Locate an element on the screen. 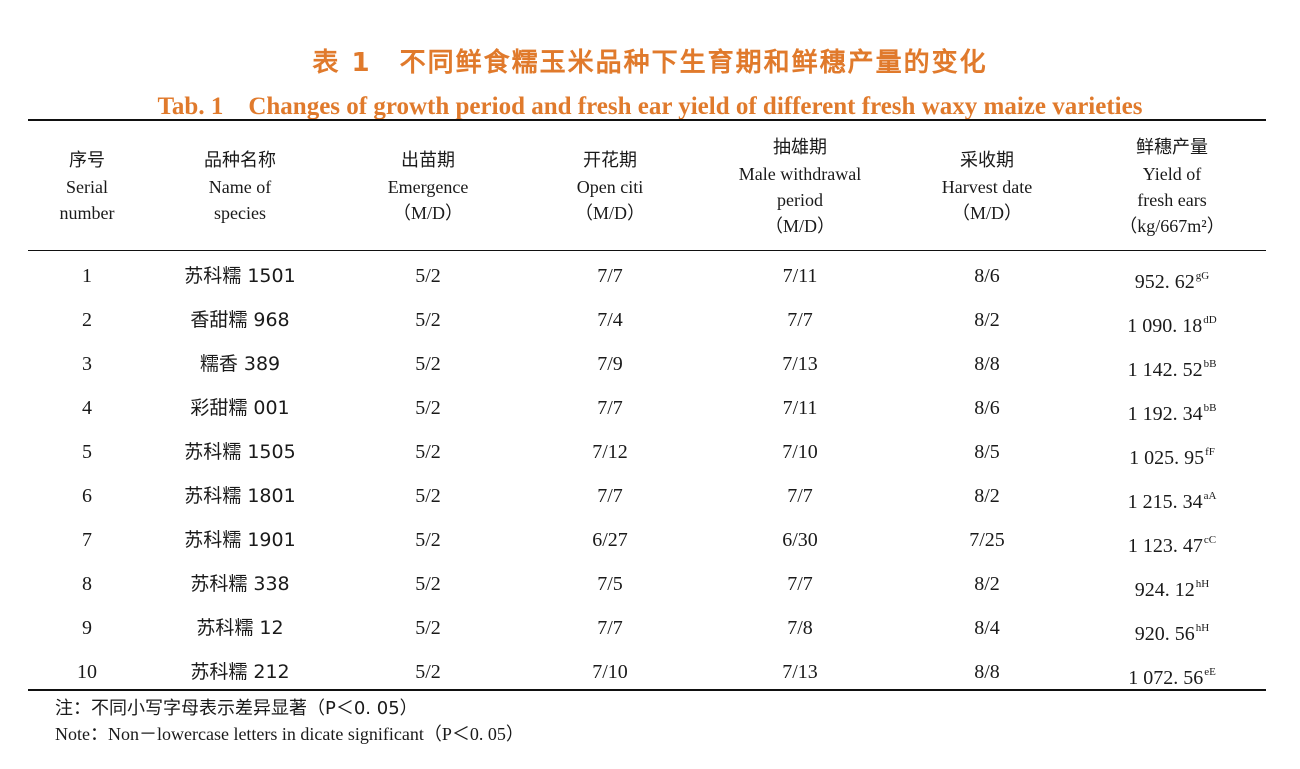  cell-value: 1 192. 34 is located at coordinates (1165, 414).